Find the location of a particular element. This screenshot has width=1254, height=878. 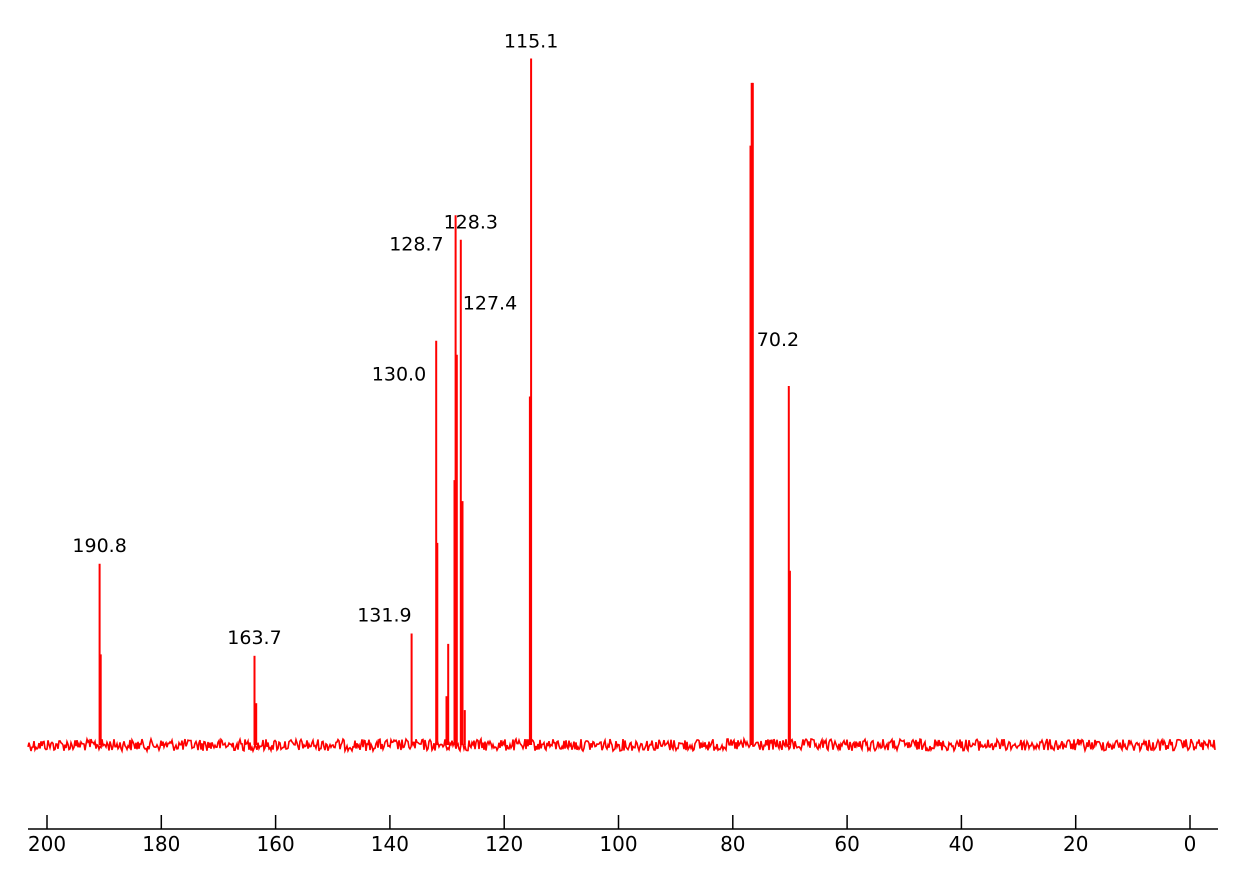

peak-label-5: 128.3 is located at coordinates (471, 223).